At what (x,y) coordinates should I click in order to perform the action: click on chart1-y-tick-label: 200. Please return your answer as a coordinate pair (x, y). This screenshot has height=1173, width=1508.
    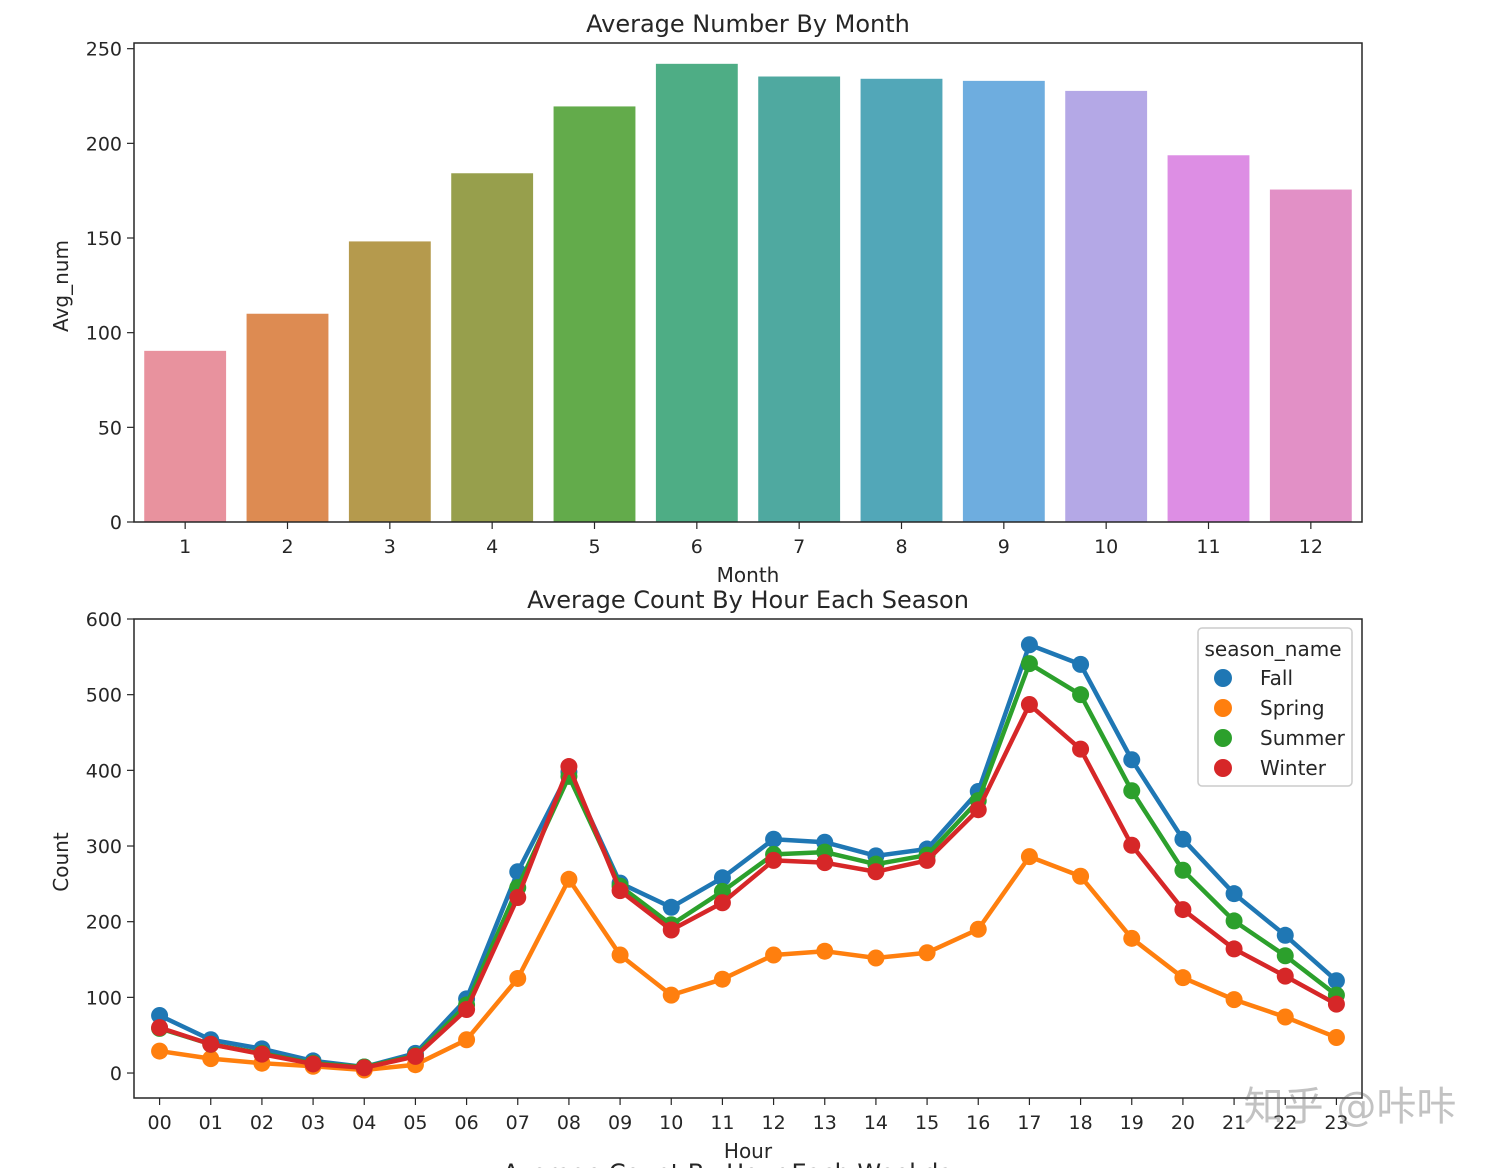
    Looking at the image, I should click on (104, 144).